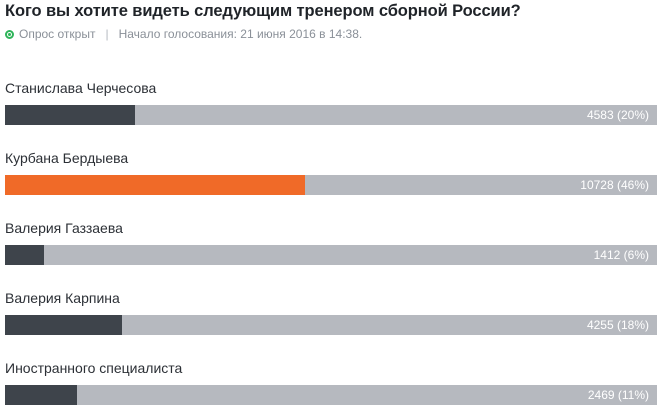  I want to click on result-value: 4255 (18%), so click(617, 325).